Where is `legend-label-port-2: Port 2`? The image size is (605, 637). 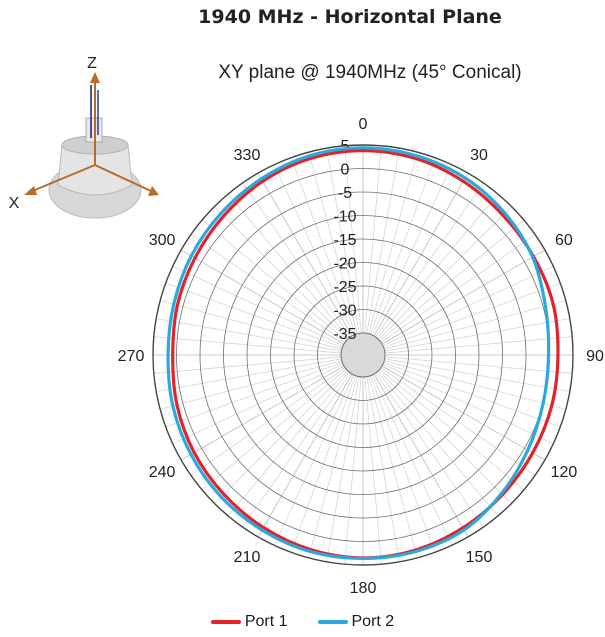
legend-label-port-2: Port 2 is located at coordinates (373, 621).